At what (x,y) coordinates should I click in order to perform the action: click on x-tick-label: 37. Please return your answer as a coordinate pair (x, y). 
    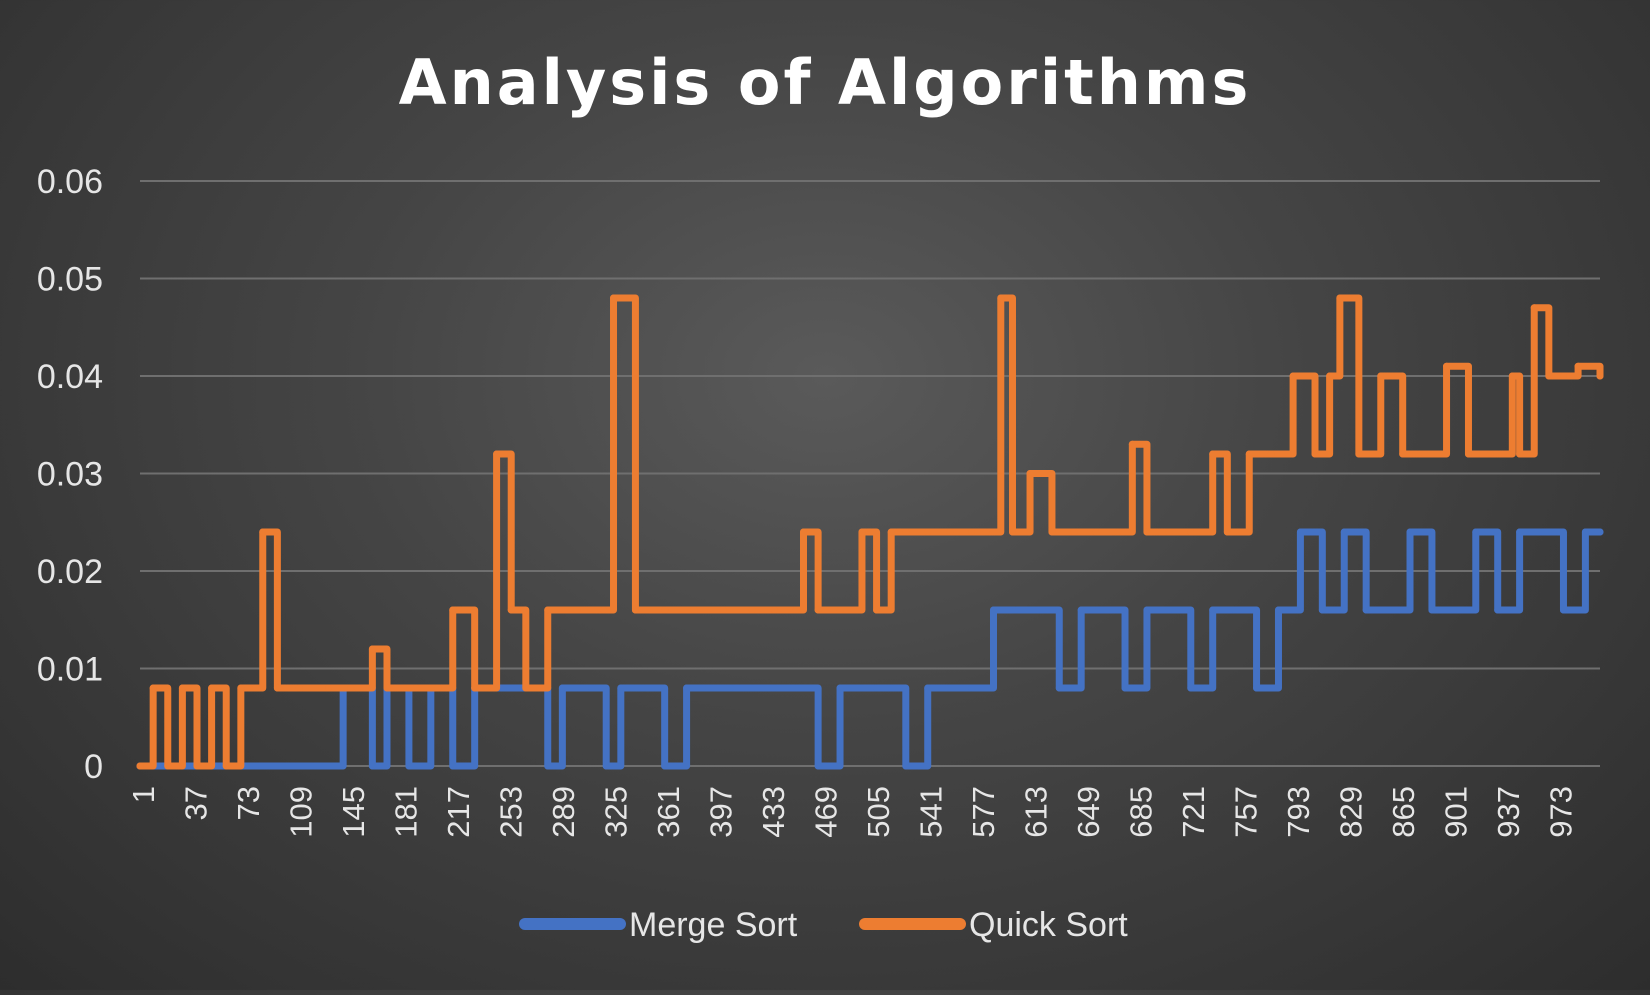
    Looking at the image, I should click on (196, 803).